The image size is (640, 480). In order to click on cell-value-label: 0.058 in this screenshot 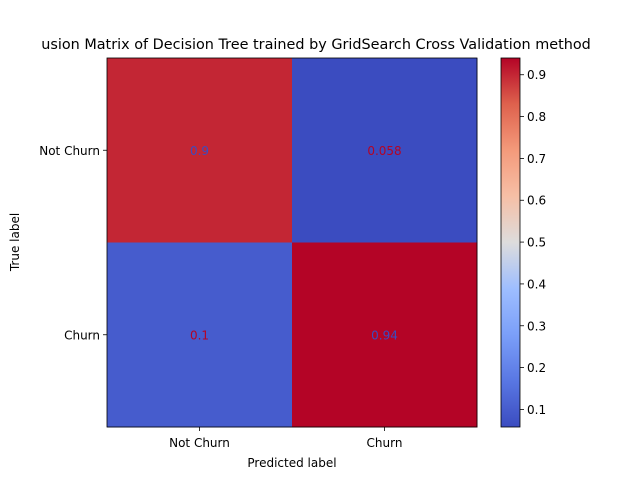, I will do `click(384, 151)`.